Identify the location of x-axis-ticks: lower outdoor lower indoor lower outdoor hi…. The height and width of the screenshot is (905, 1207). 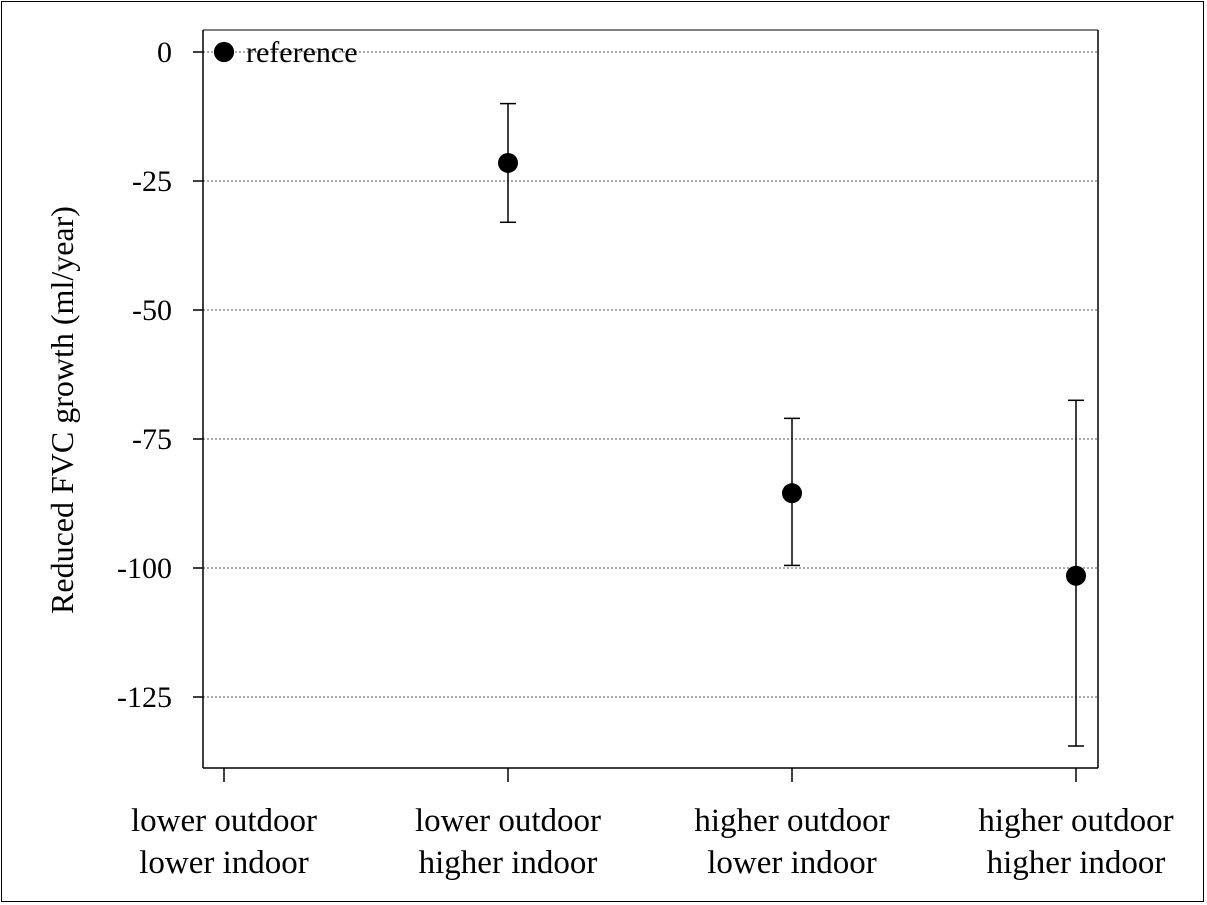
(652, 824).